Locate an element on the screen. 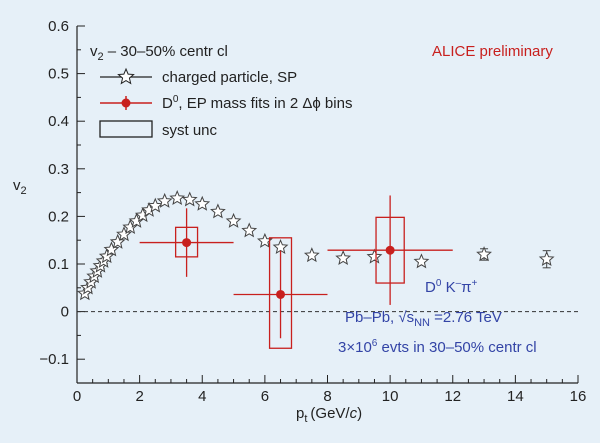 The image size is (600, 443). legend-entry-charged-label: charged particle, SP is located at coordinates (229, 77).